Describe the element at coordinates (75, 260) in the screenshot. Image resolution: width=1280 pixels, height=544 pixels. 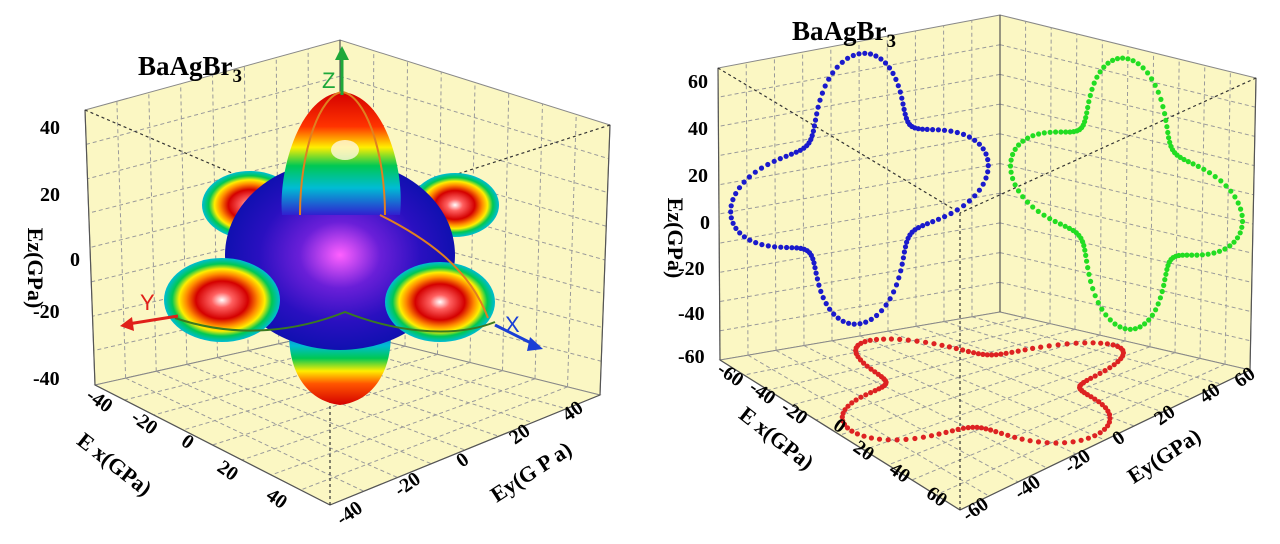
I see `left-z-tick: 0` at that location.